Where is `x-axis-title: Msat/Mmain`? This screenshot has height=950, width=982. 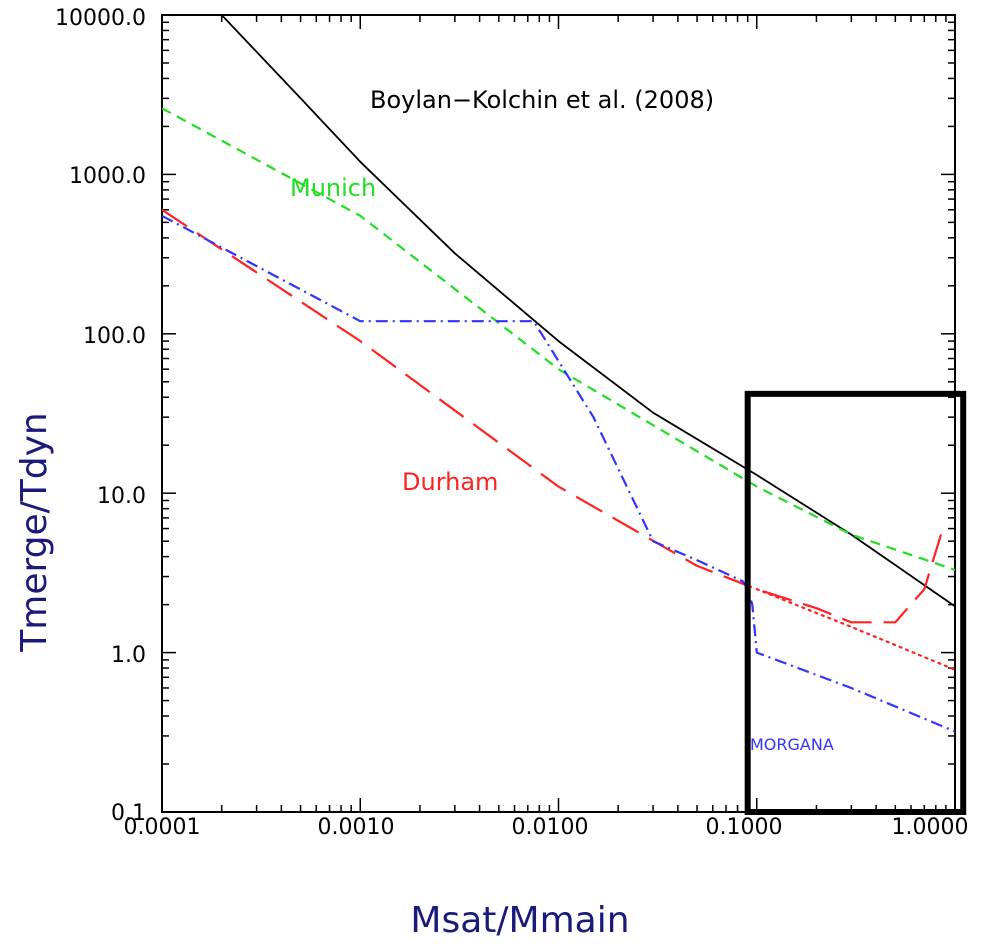 x-axis-title: Msat/Mmain is located at coordinates (519, 920).